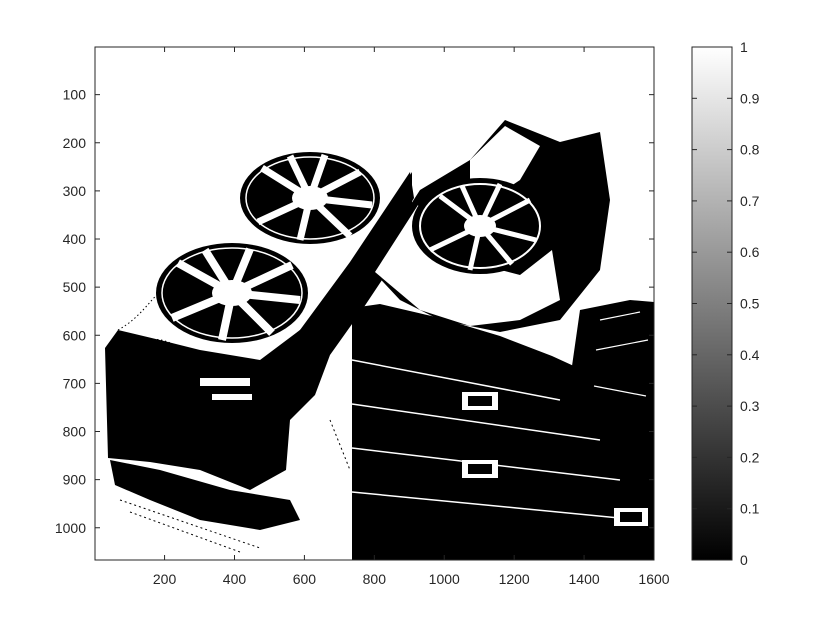 This screenshot has height=630, width=840. I want to click on colorbar: 0 0.1 0.2 0.3 0.4 0.5 0.6 0.7 0.8 0.9 1, so click(726, 303).